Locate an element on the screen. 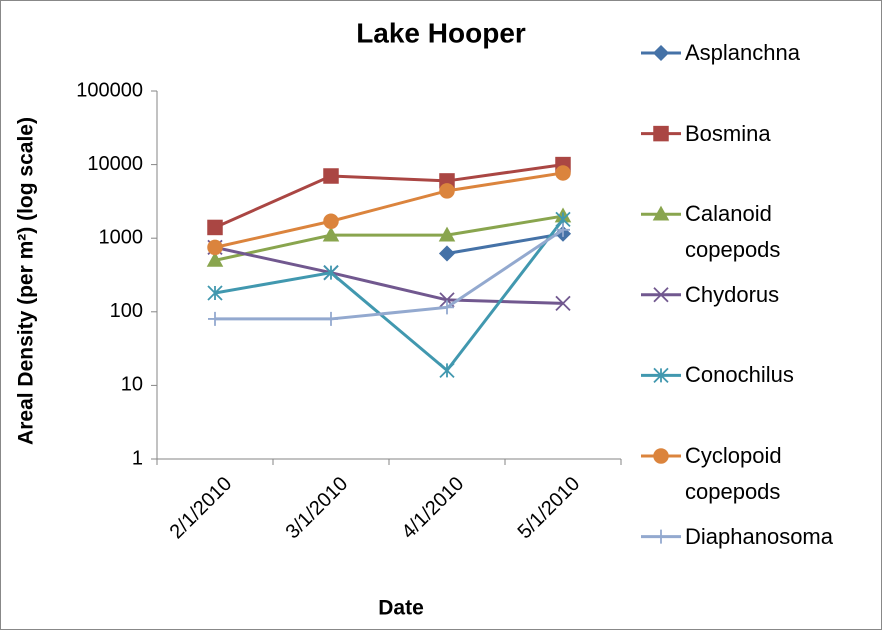 The image size is (882, 630). x-tick-label: 4/1/2010 is located at coordinates (433, 508).